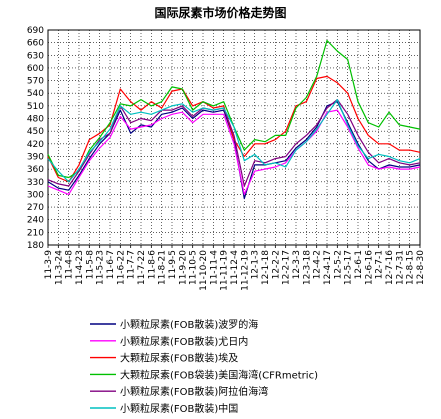  Describe the element at coordinates (121, 267) in the screenshot. I see `x-tick-label: 11-6-22` at that location.